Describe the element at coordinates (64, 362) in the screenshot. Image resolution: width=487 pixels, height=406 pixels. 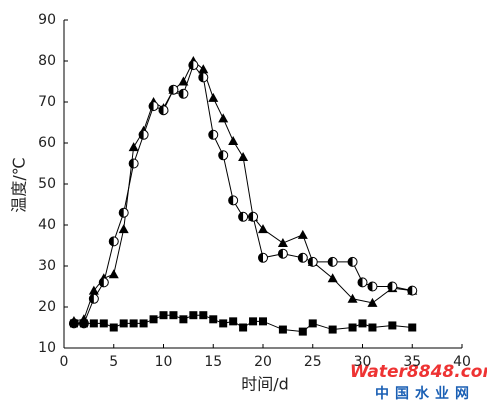
I see `x-tick-label: 0` at that location.